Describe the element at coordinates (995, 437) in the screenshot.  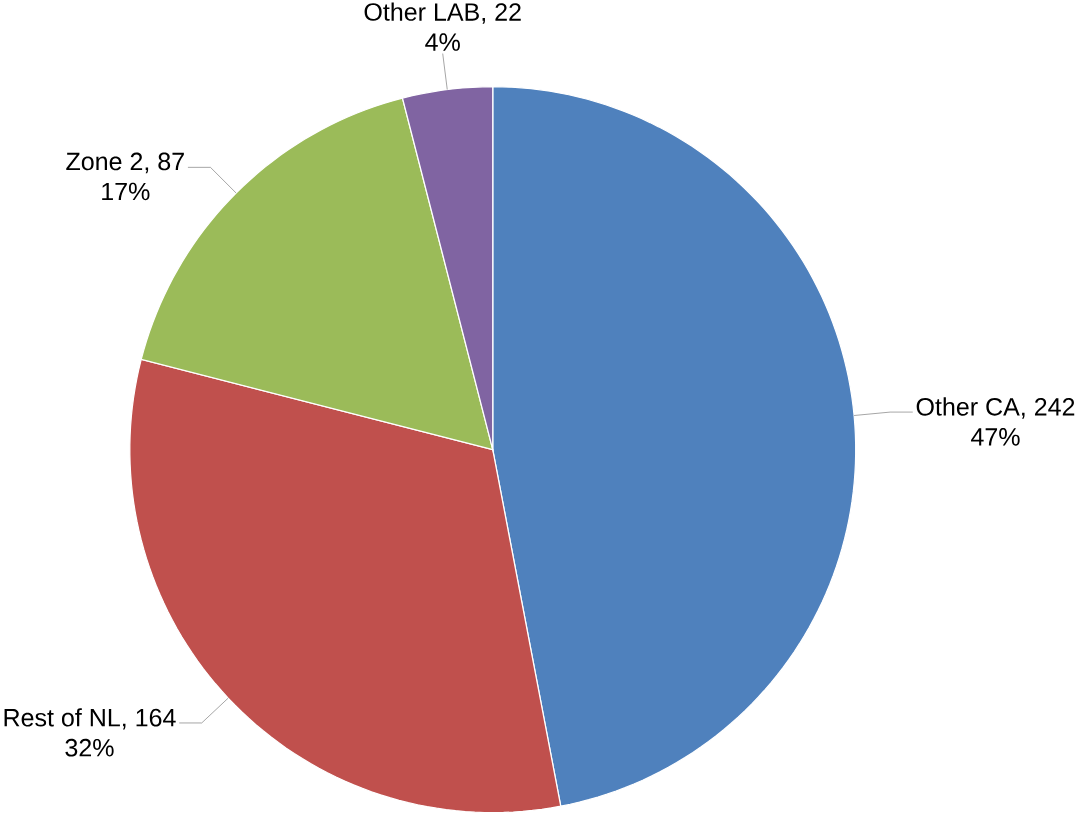
I see `data-label: 47%` at that location.